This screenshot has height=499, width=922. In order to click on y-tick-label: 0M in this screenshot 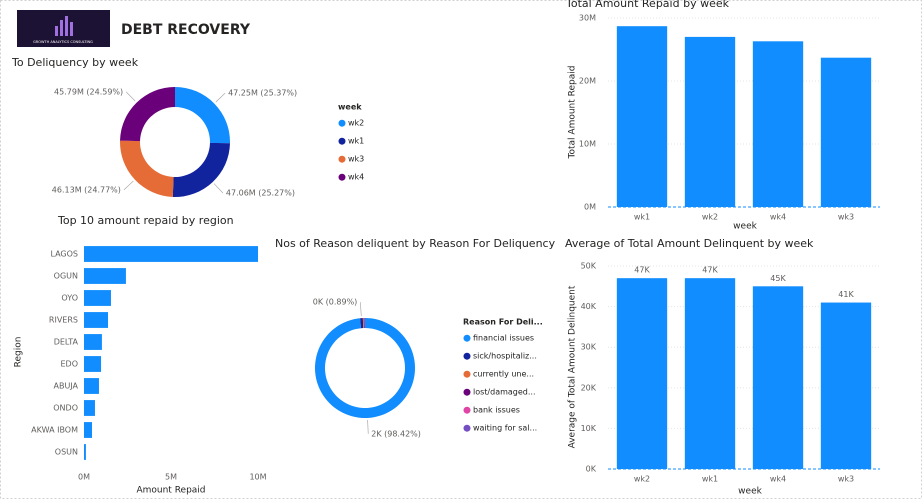, I will do `click(590, 207)`.